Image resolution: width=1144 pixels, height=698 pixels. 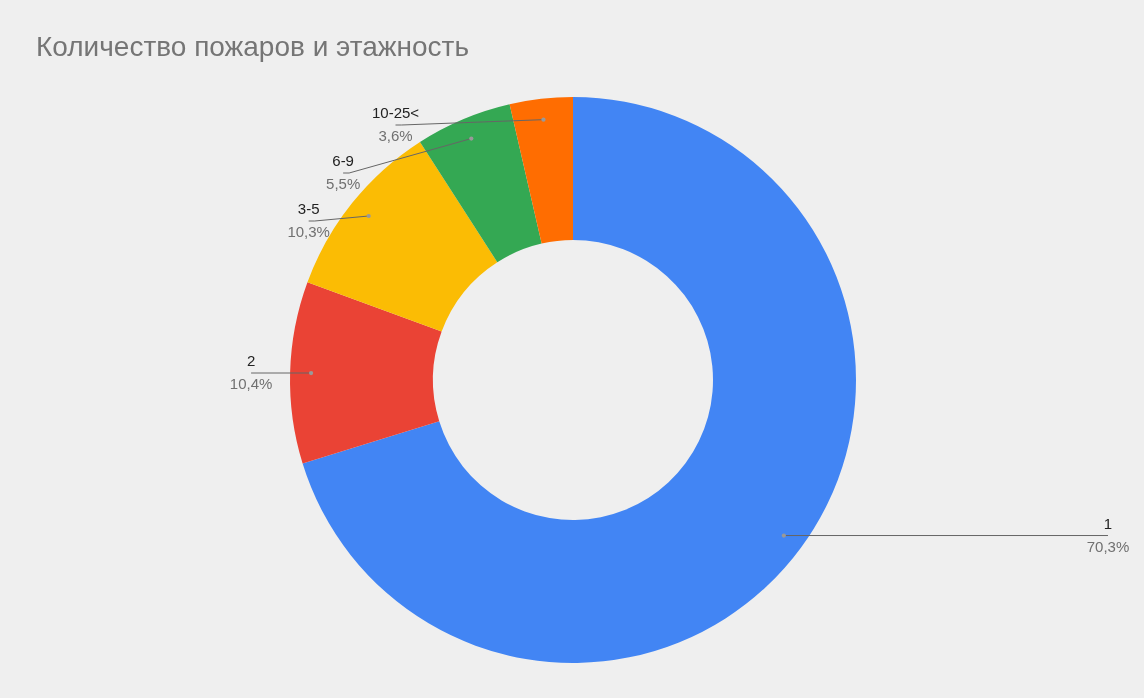 I want to click on slice-label: 6-9, so click(x=343, y=160).